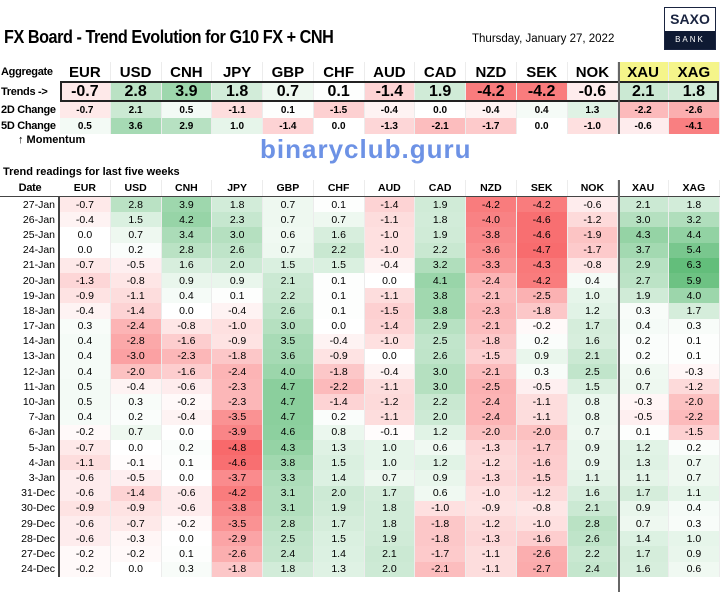 The image size is (720, 592). Describe the element at coordinates (491, 250) in the screenshot. I see `trend-cell-nzd: -3.6` at that location.